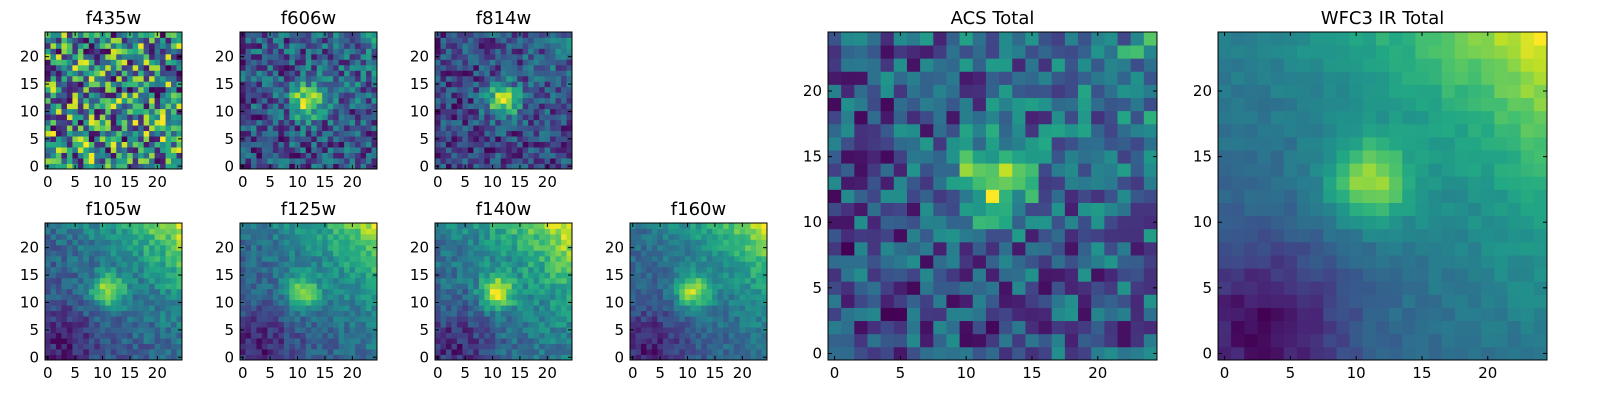  What do you see at coordinates (619, 330) in the screenshot?
I see `y-tick-label: 5` at bounding box center [619, 330].